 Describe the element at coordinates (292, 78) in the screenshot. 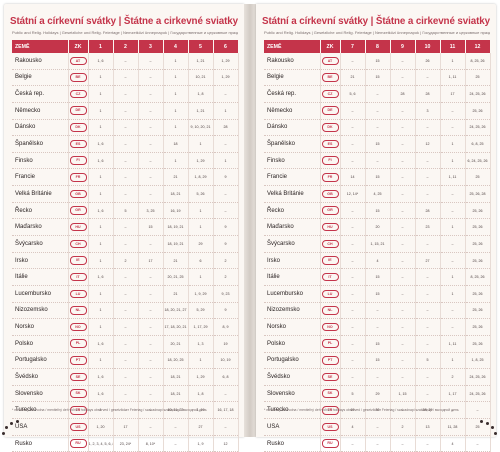

I see `country-name: Belgie` at that location.